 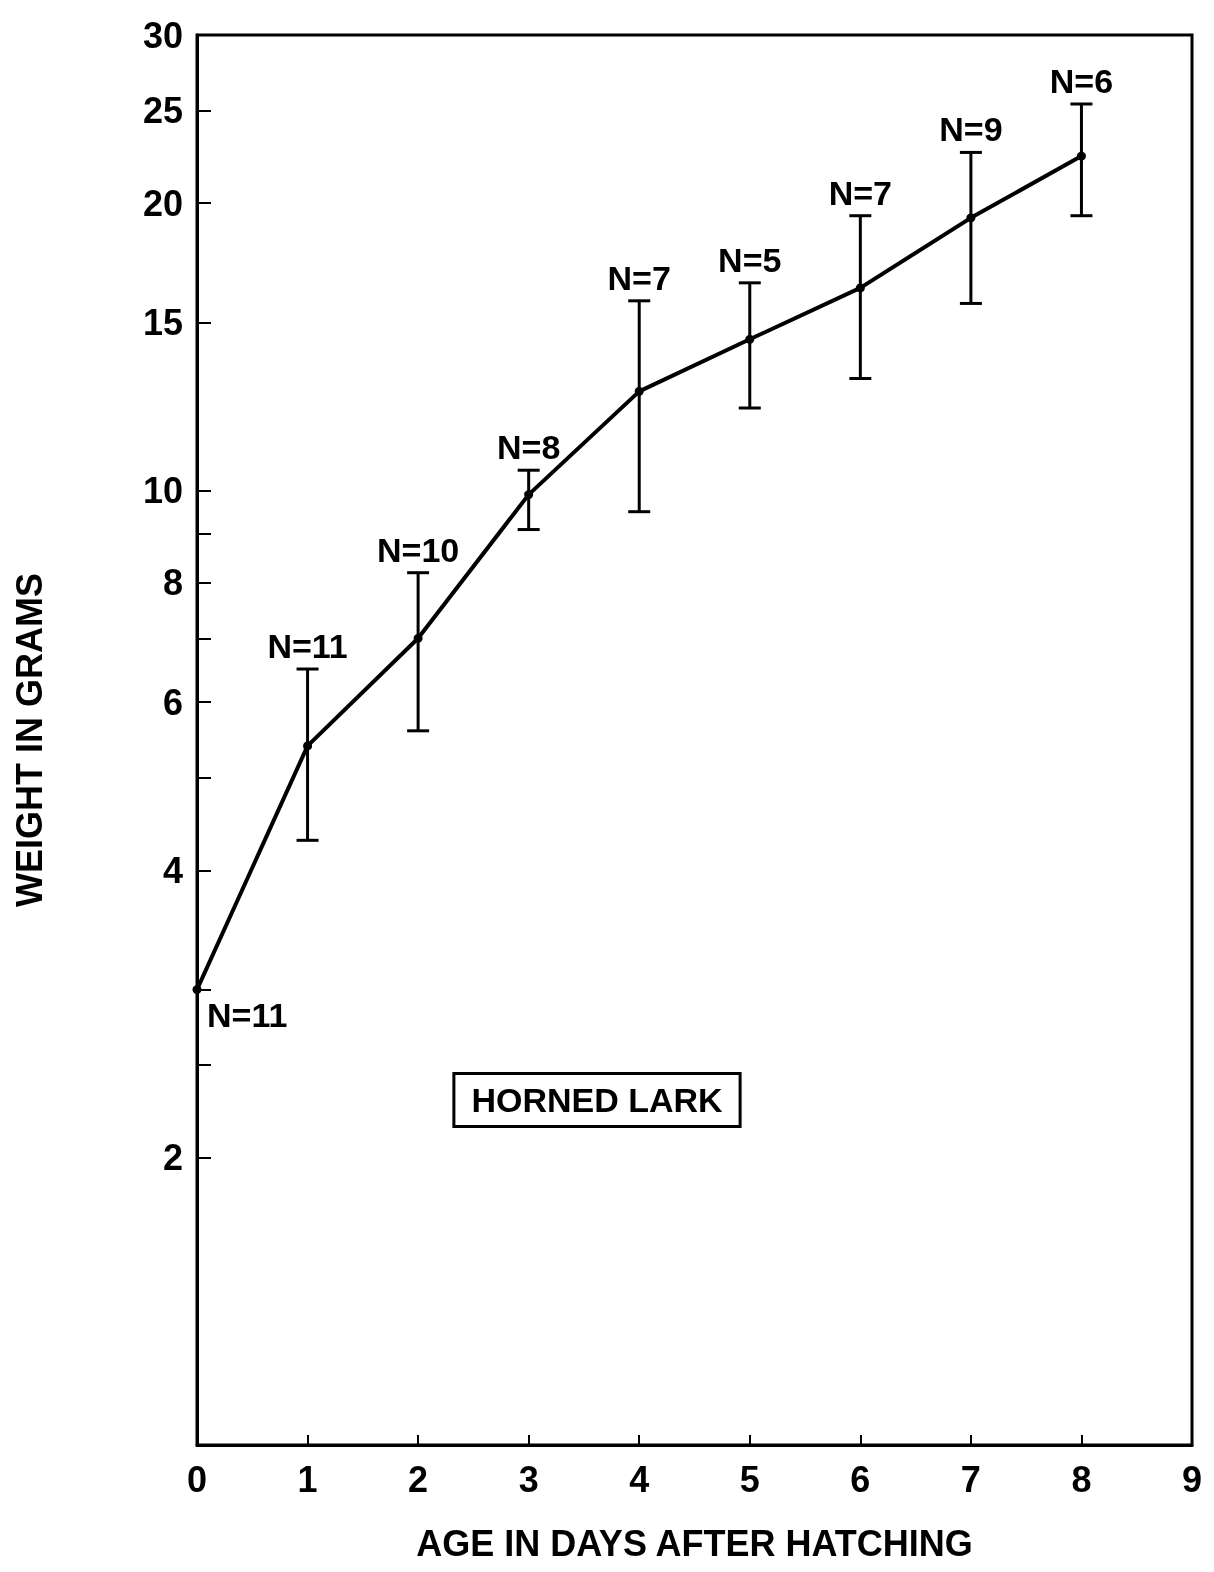 What do you see at coordinates (1081, 81) in the screenshot?
I see `annotation: N=6` at bounding box center [1081, 81].